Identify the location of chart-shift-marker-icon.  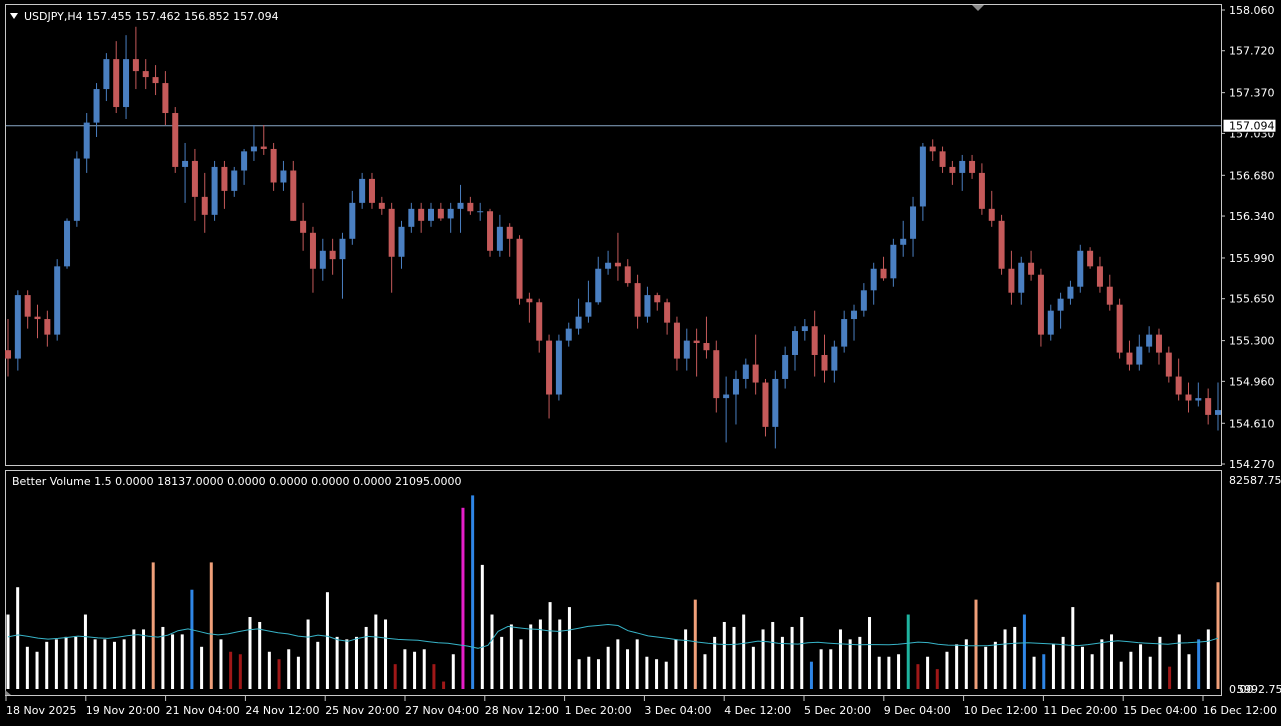
(978, 8).